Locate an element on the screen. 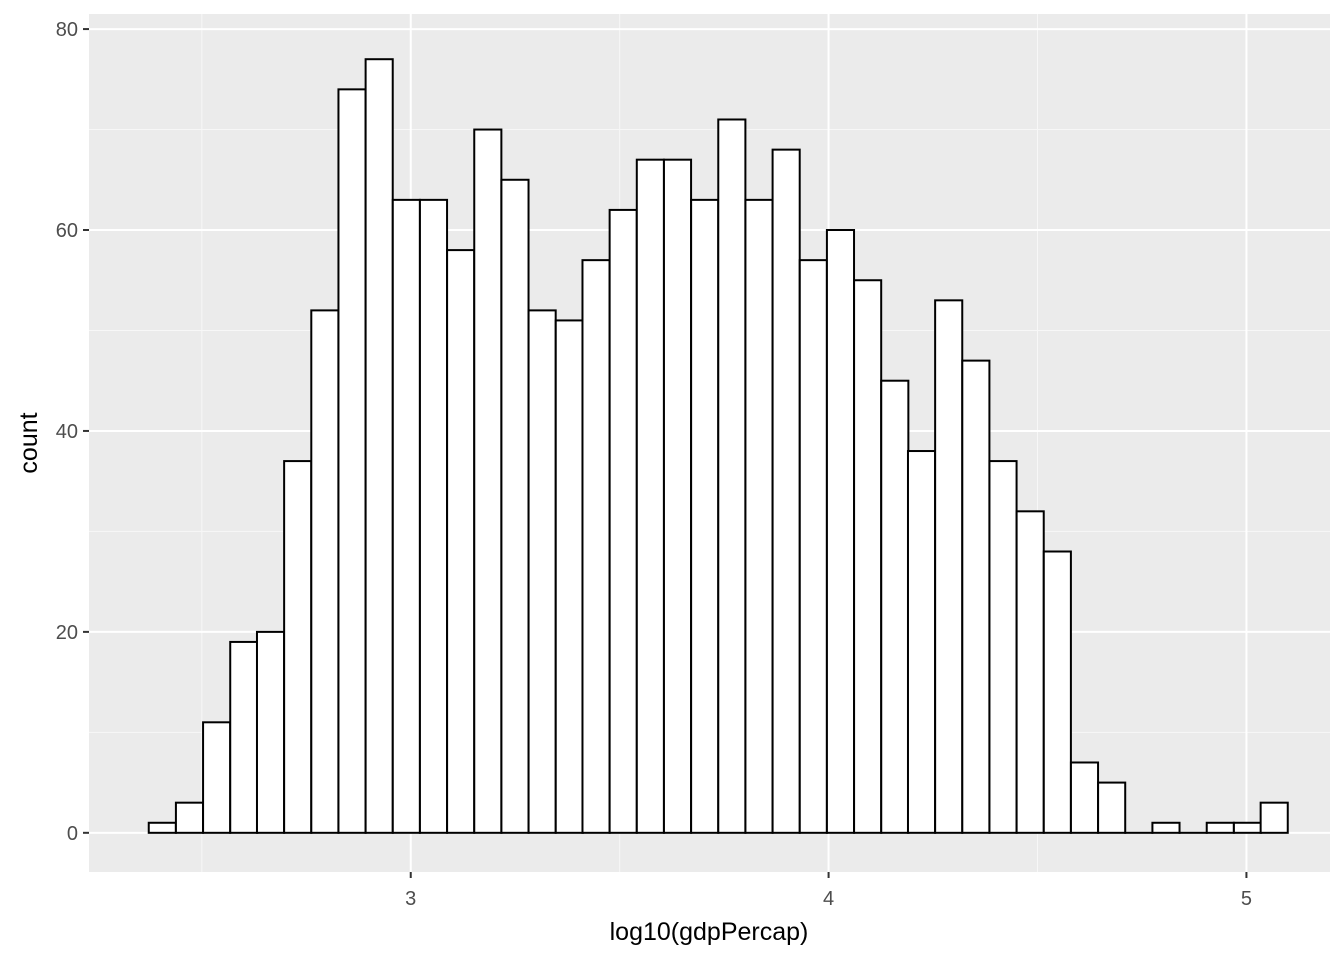 The height and width of the screenshot is (960, 1344). x-tick-label: 5 is located at coordinates (1246, 899).